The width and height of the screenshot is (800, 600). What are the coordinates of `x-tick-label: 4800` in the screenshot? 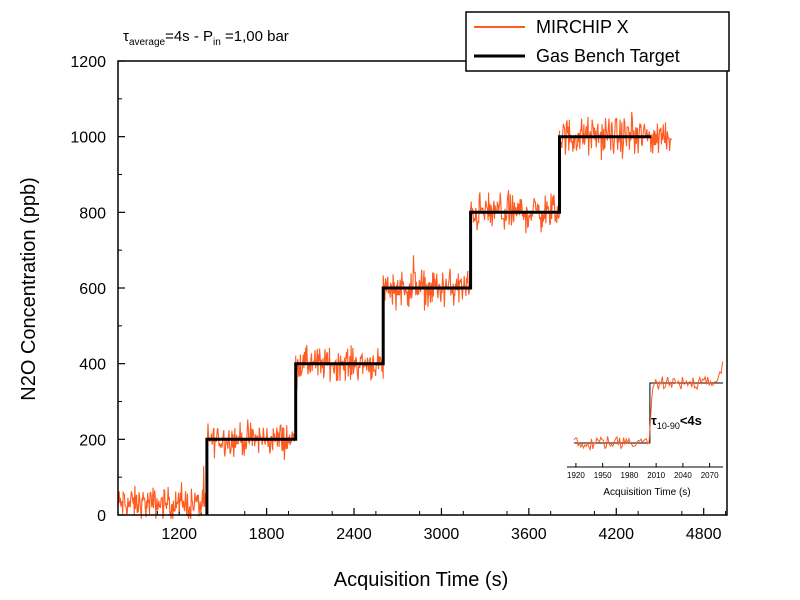 It's located at (704, 534).